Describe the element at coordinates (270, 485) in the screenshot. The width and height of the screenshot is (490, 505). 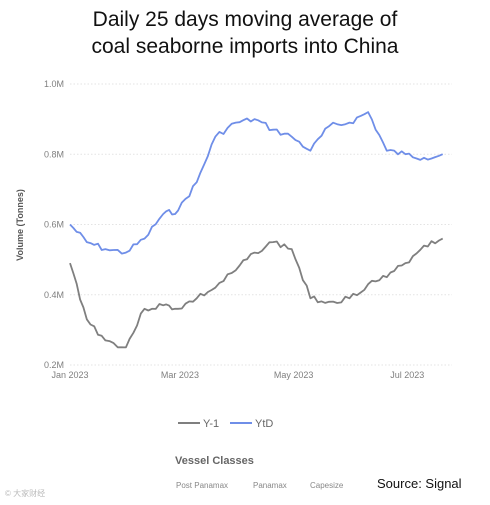
I see `vessel-class-panamax: Panamax` at that location.